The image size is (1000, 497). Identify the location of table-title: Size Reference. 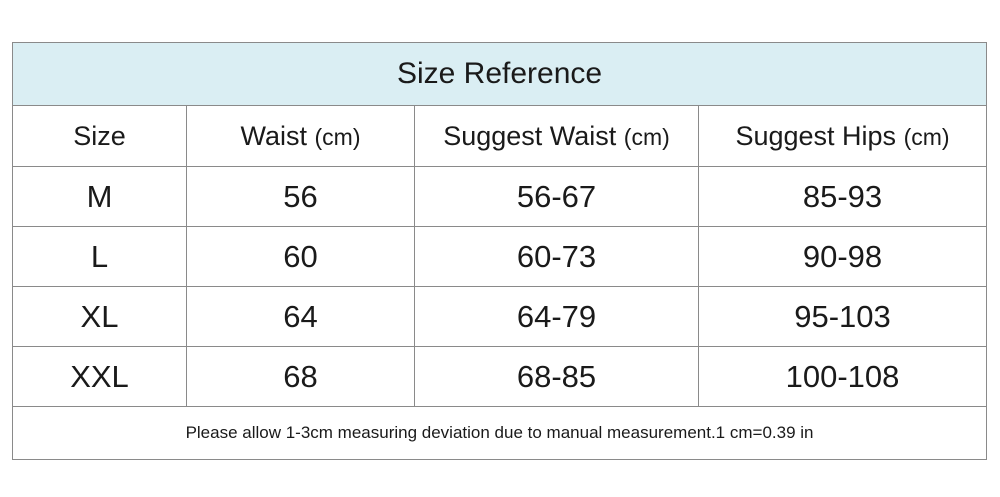
(499, 74).